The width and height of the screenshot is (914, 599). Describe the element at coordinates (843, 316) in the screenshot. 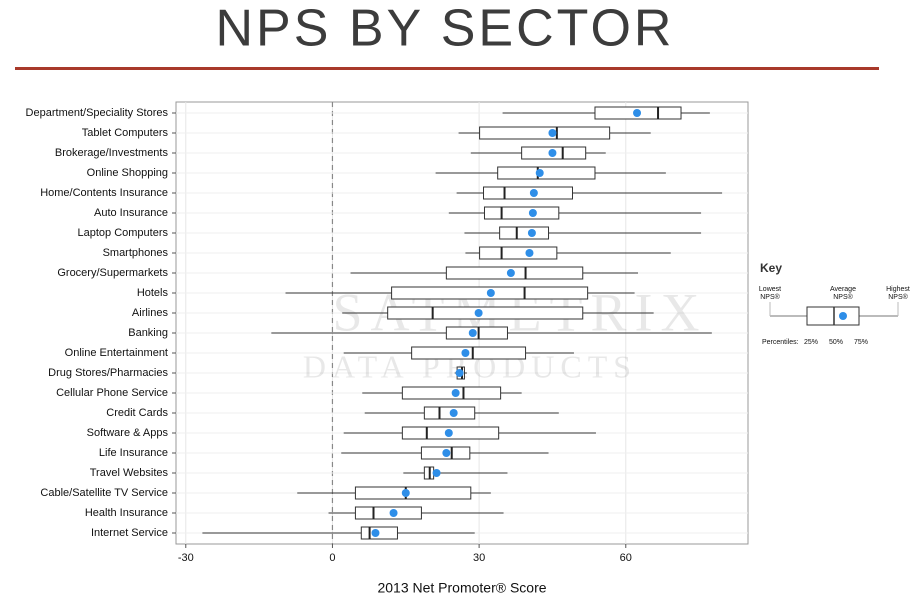

I see `key-mean` at that location.